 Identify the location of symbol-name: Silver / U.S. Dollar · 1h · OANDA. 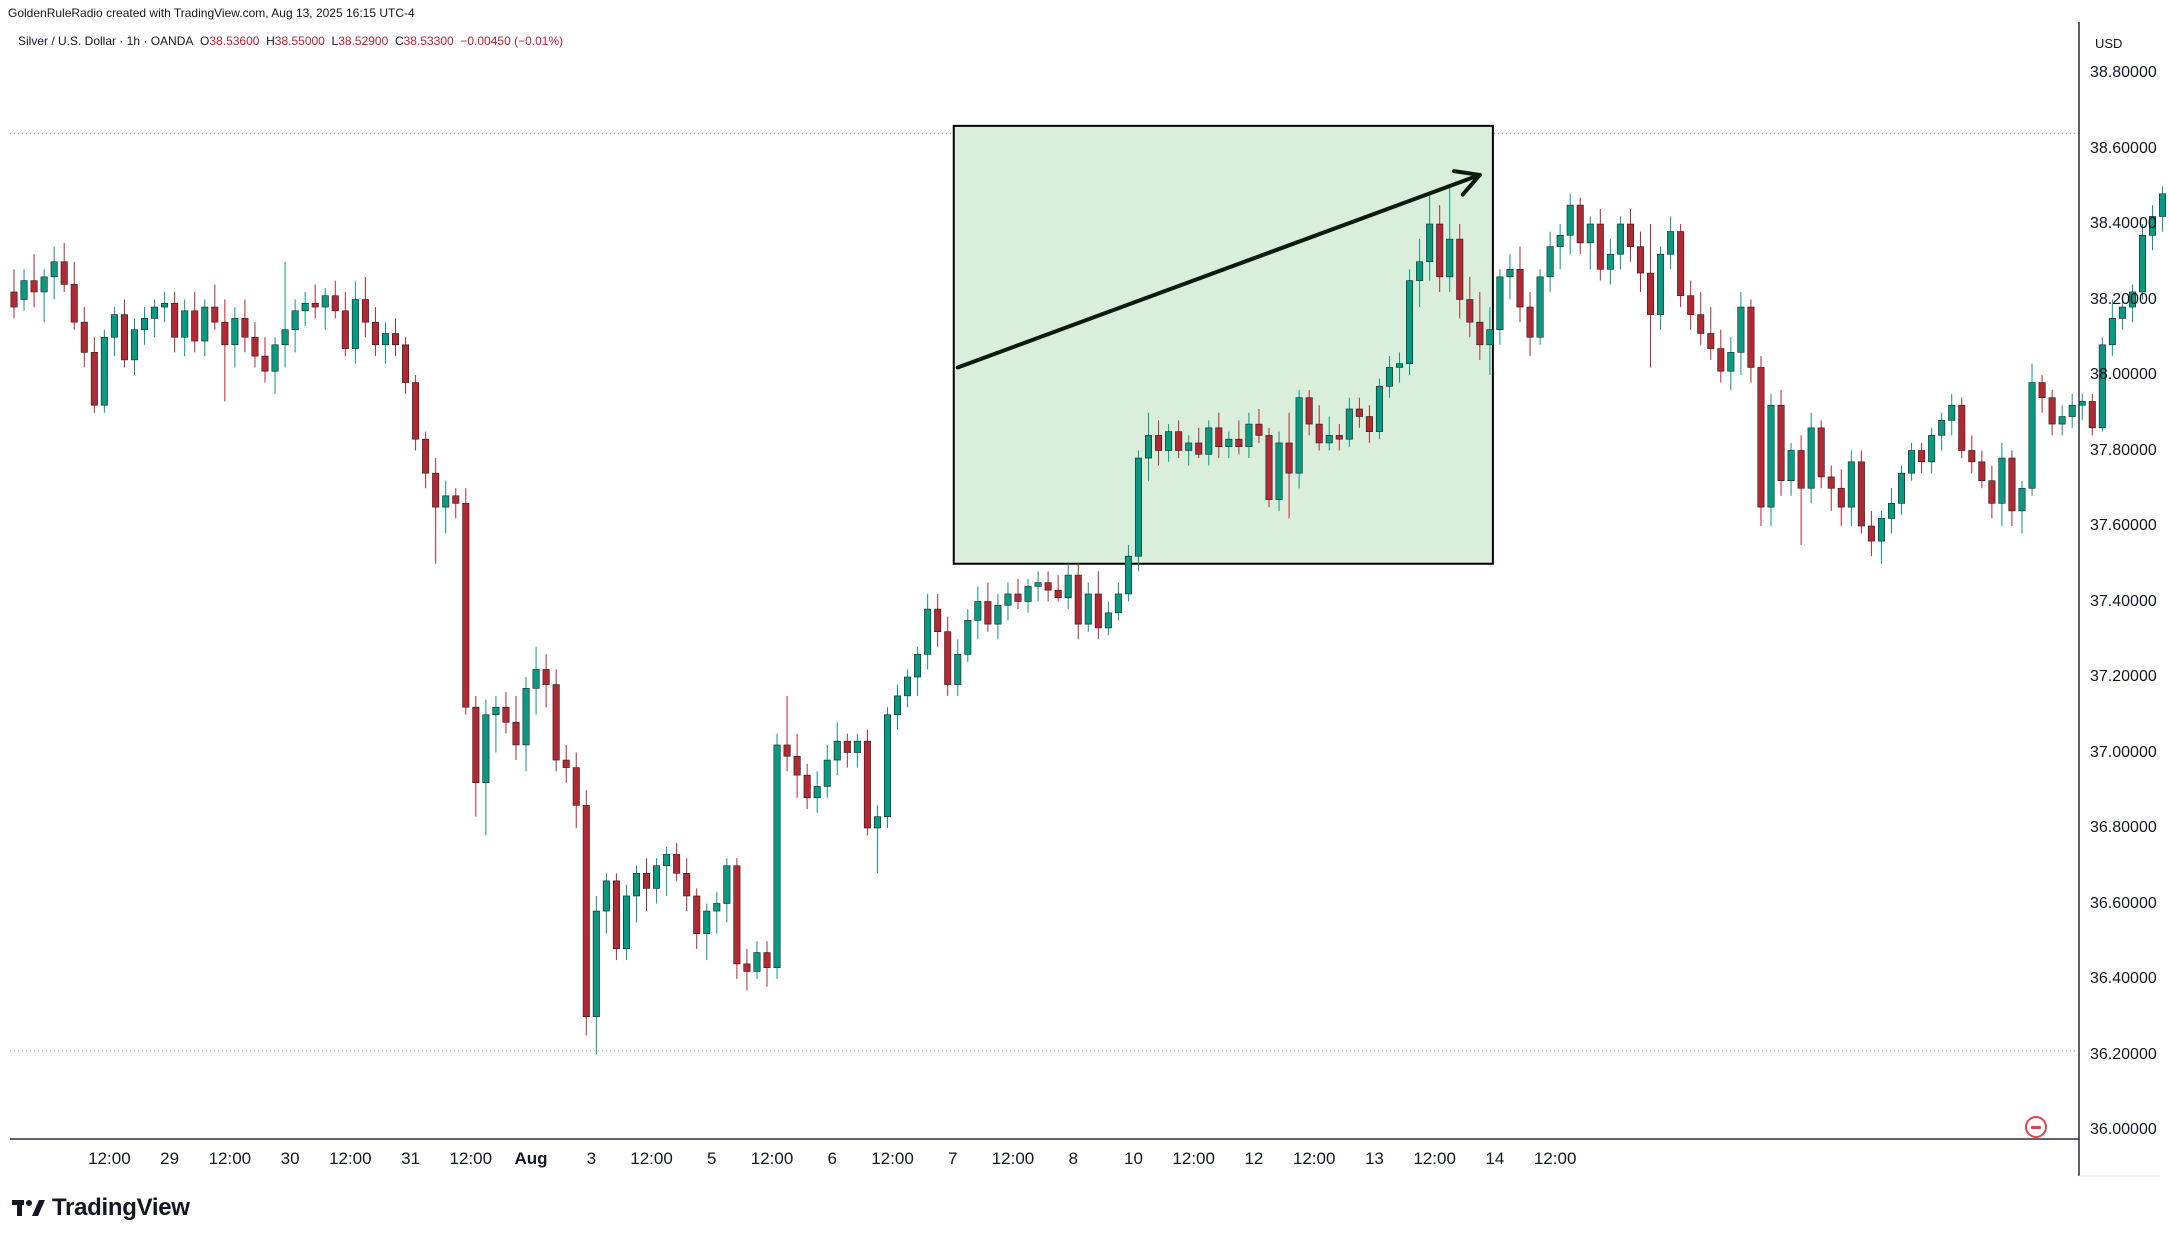
(106, 41).